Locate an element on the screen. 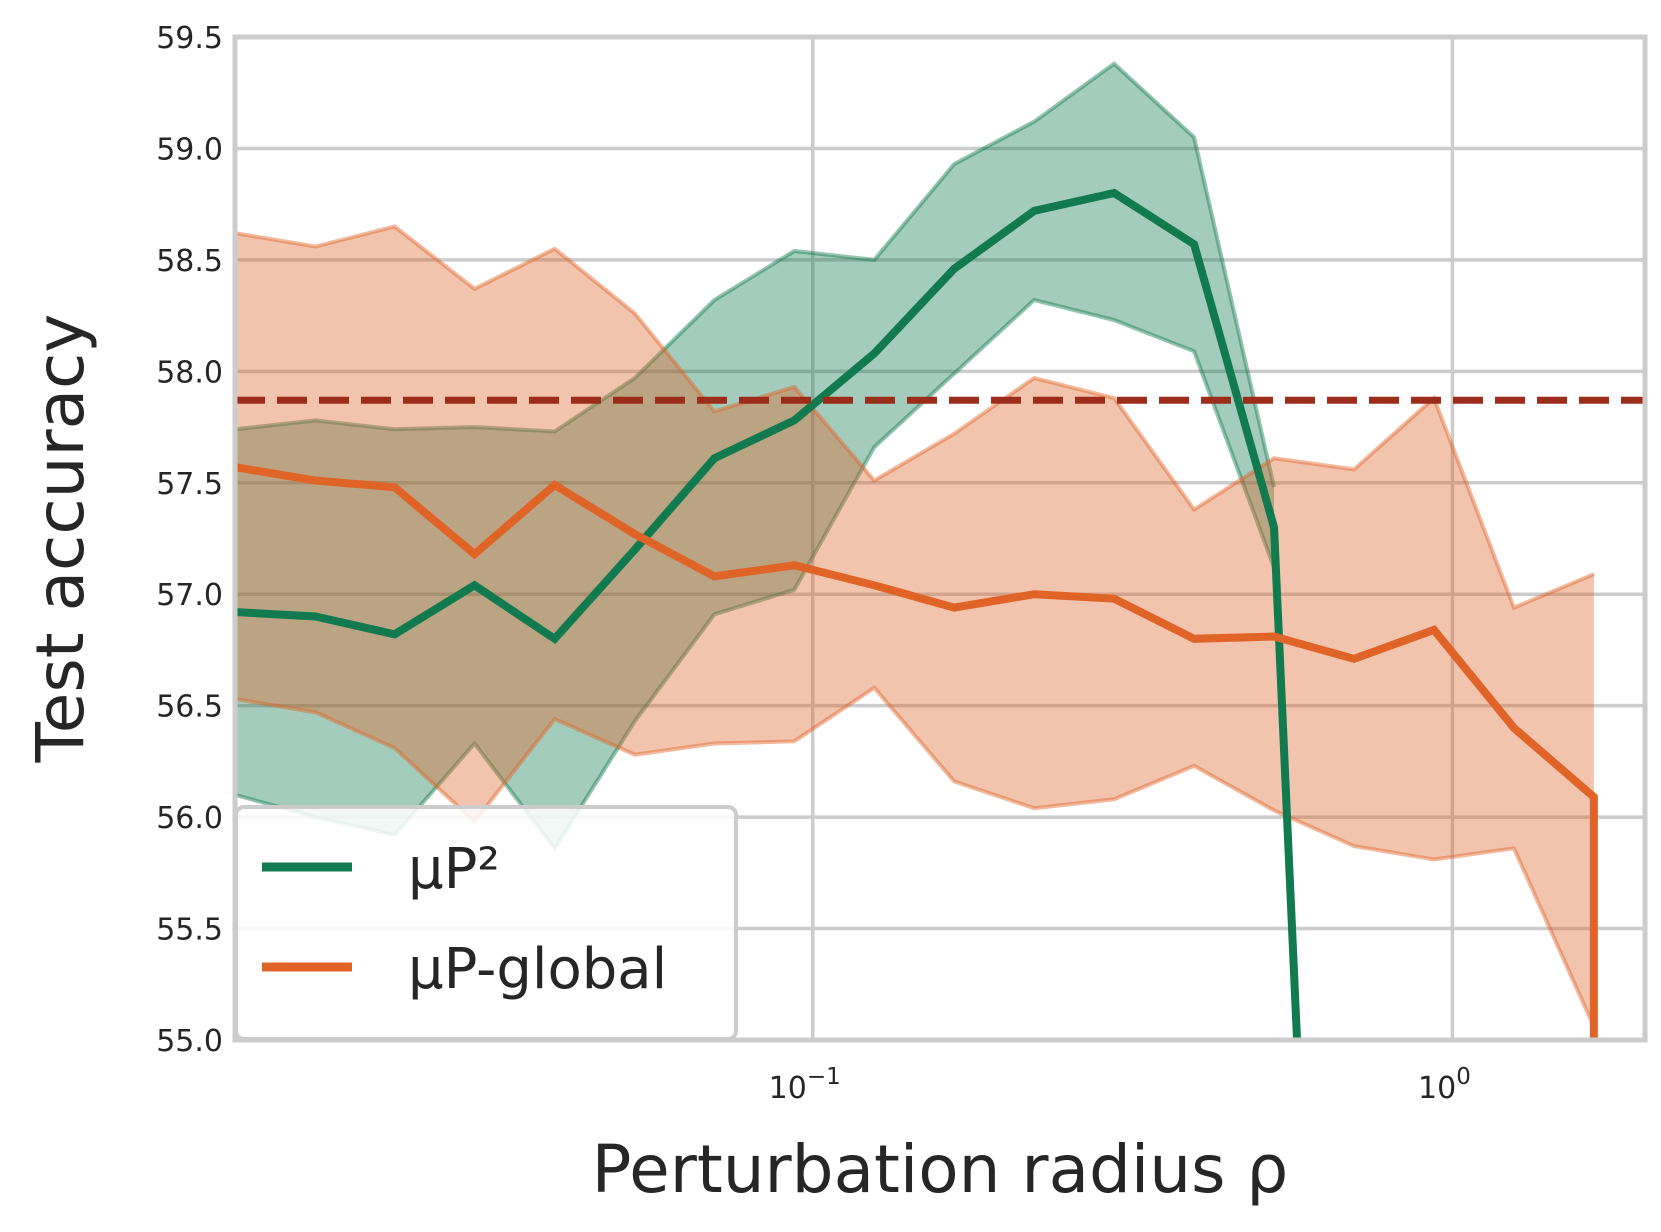  y-tick-label: 55.0 is located at coordinates (189, 1041).